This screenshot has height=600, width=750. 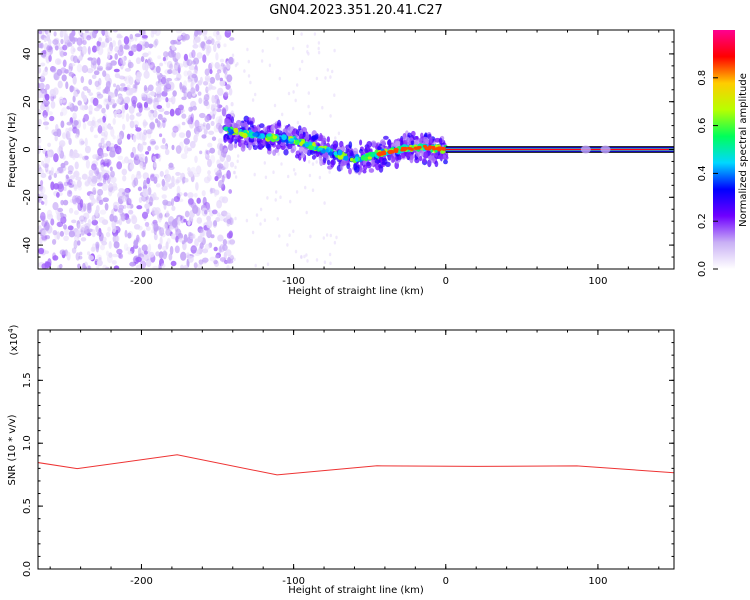 I want to click on spectrogram-y-tick-label: 0, so click(x=27, y=149).